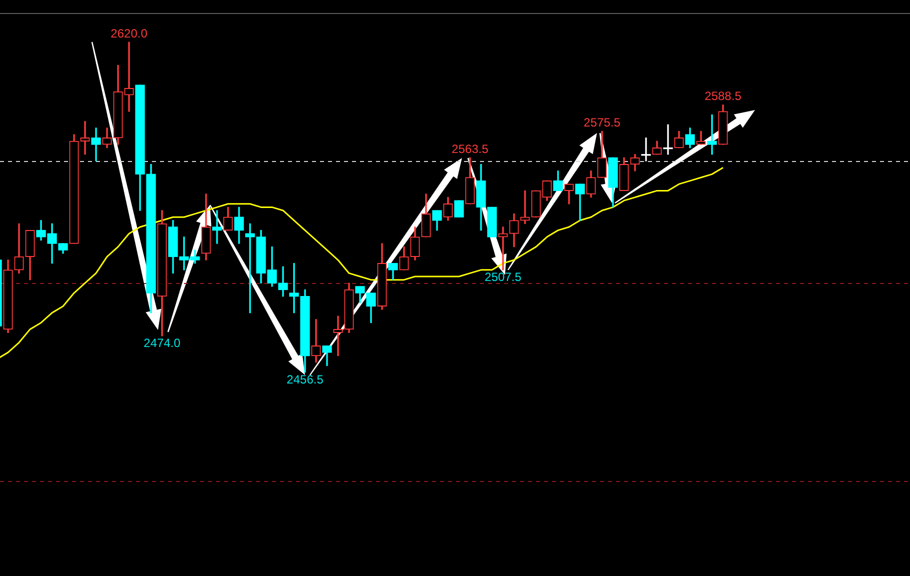 The image size is (910, 576). Describe the element at coordinates (129, 33) in the screenshot. I see `annotation: 2620.0` at that location.